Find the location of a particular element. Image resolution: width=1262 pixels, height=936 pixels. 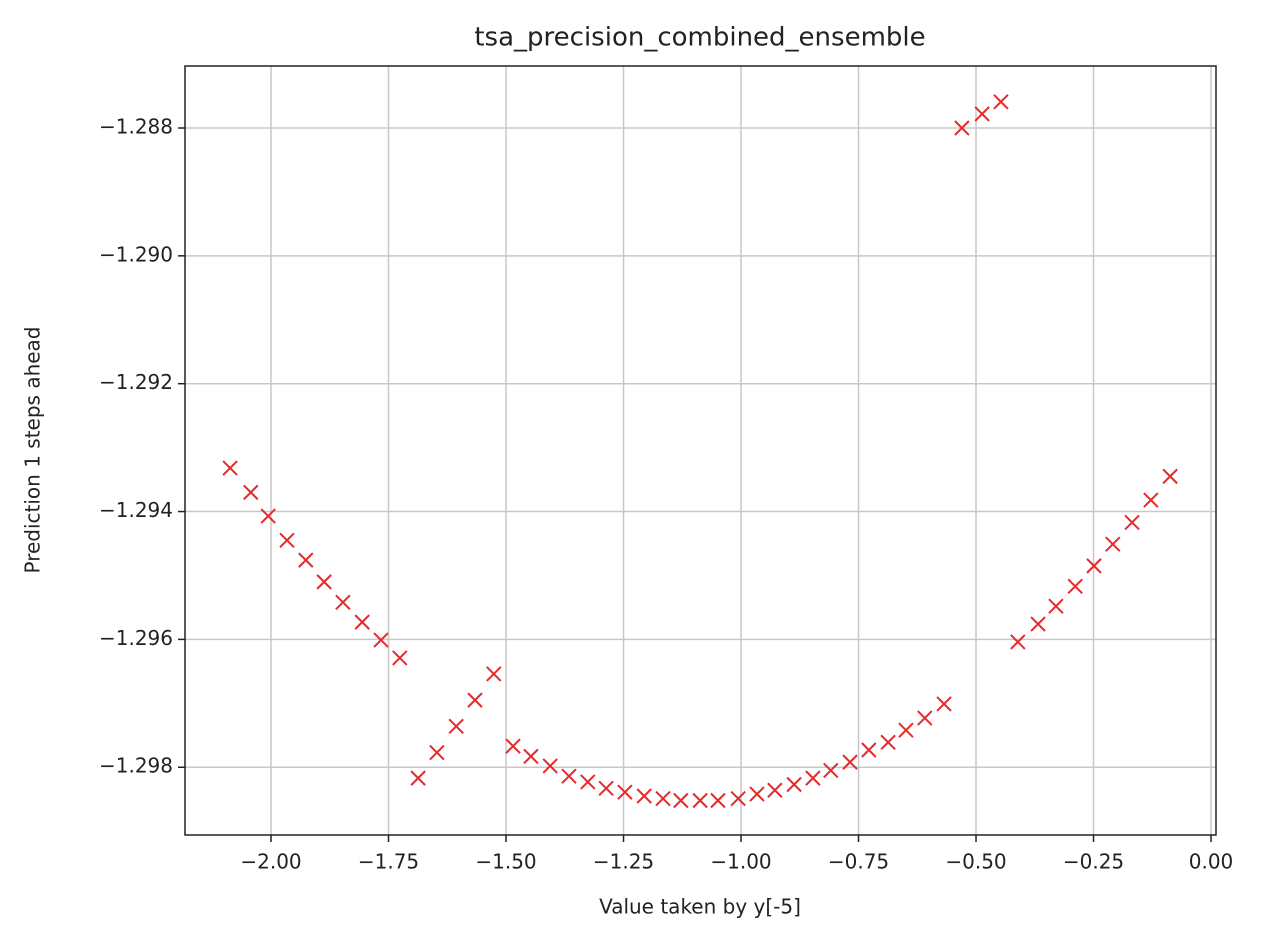

x-tick-label: −0.50 is located at coordinates (975, 862).